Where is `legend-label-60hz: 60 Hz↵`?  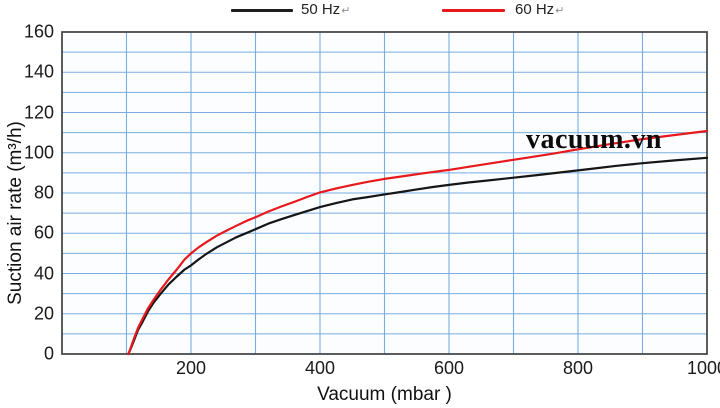 legend-label-60hz: 60 Hz↵ is located at coordinates (540, 9).